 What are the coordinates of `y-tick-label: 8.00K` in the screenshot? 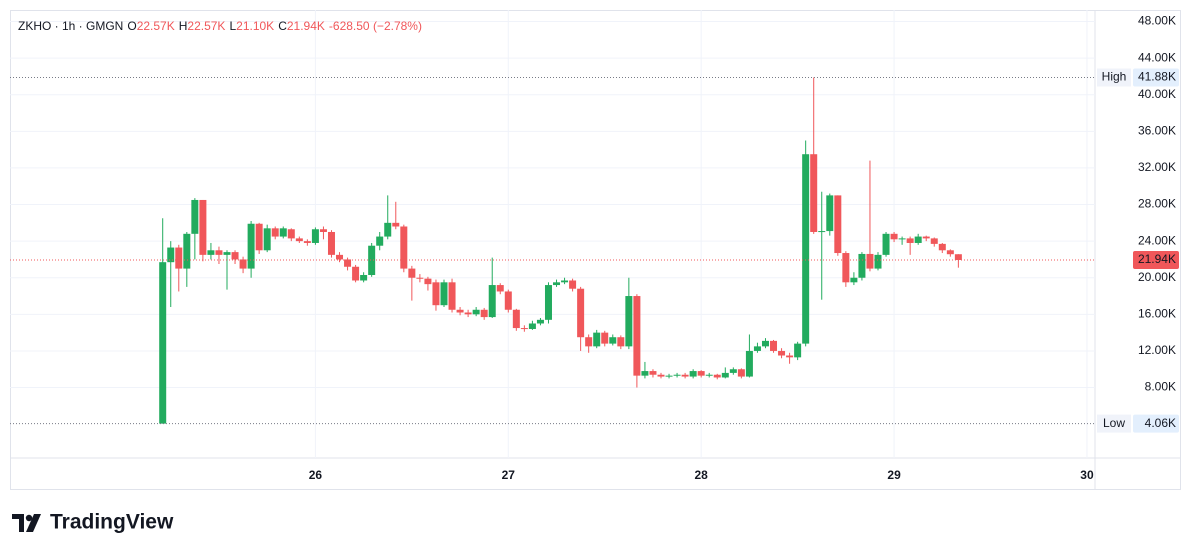 It's located at (1160, 387).